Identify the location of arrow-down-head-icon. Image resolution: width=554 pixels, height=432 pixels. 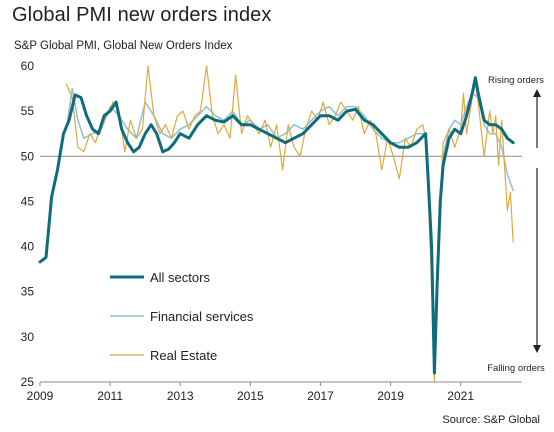
(537, 349).